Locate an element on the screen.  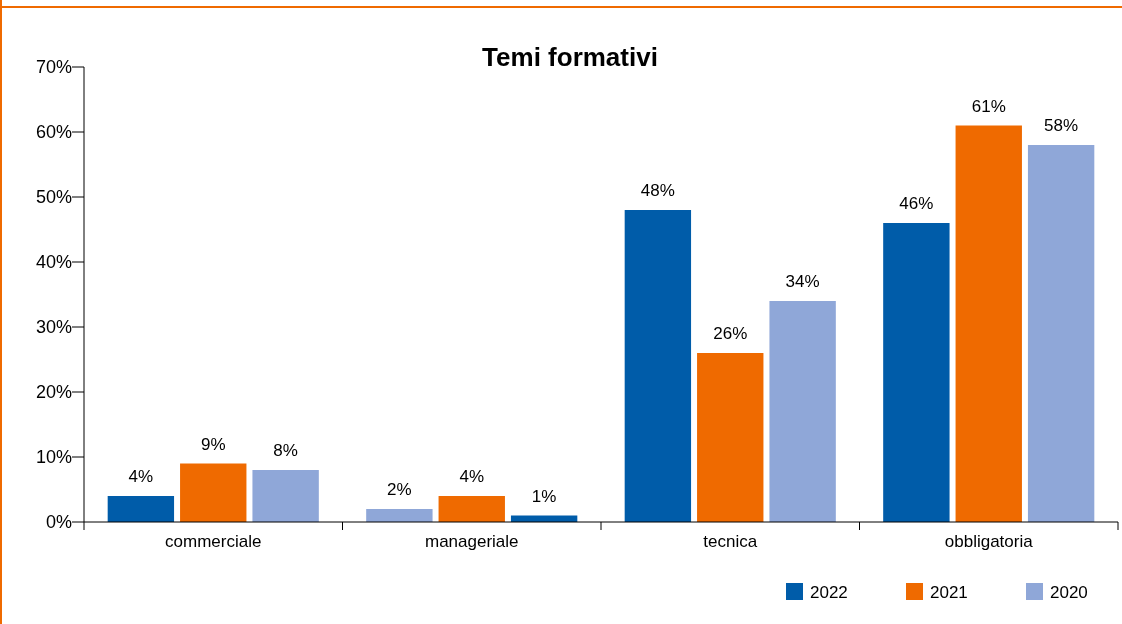
data-label: 58% is located at coordinates (1061, 125).